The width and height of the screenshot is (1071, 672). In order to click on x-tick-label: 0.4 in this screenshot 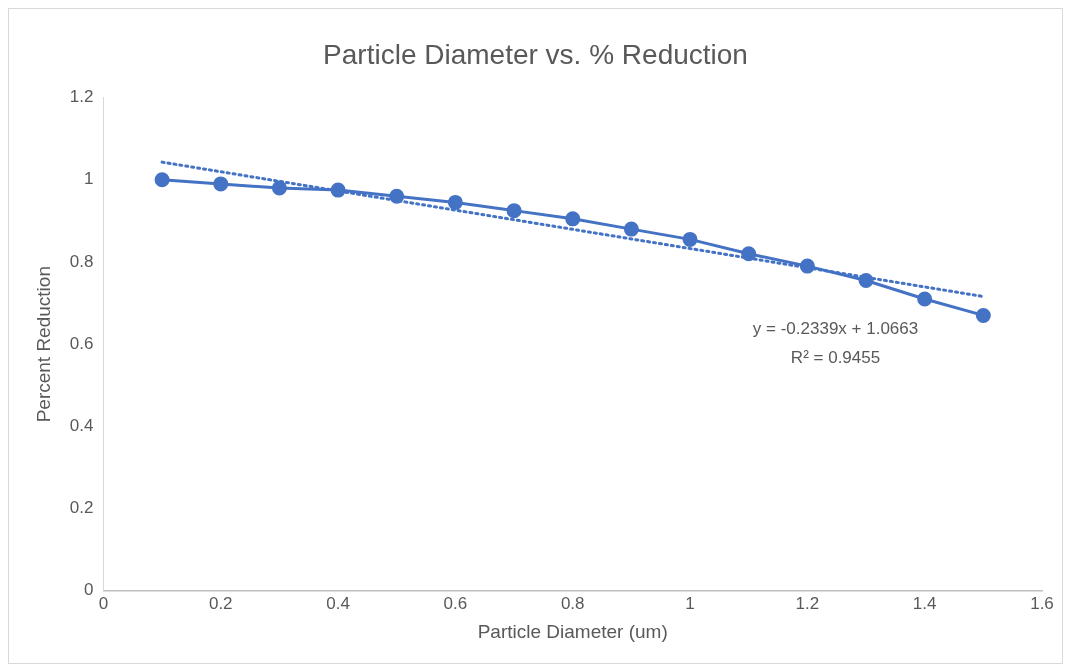, I will do `click(338, 603)`.